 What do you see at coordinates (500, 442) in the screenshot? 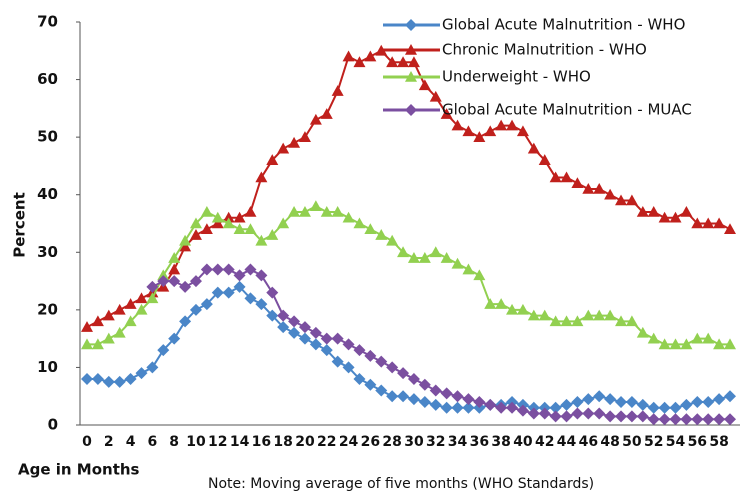
I see `x-tick-label: 38` at bounding box center [500, 442].